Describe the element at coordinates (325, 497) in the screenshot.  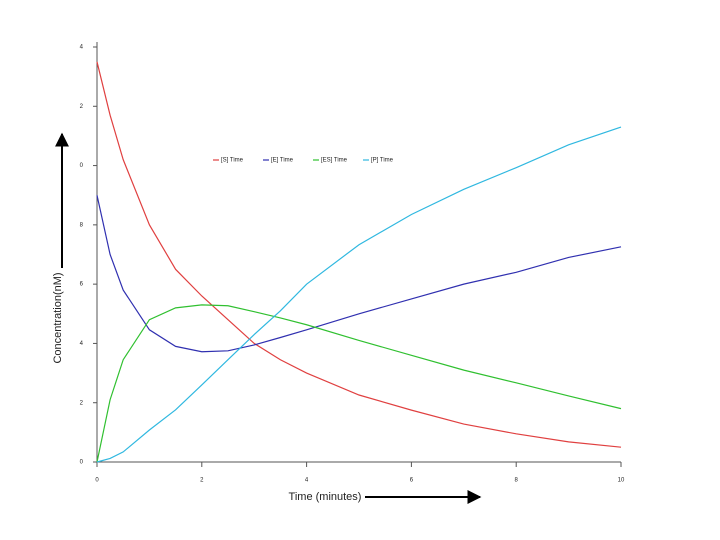
I see `x-axis-label: Time (minutes)` at that location.